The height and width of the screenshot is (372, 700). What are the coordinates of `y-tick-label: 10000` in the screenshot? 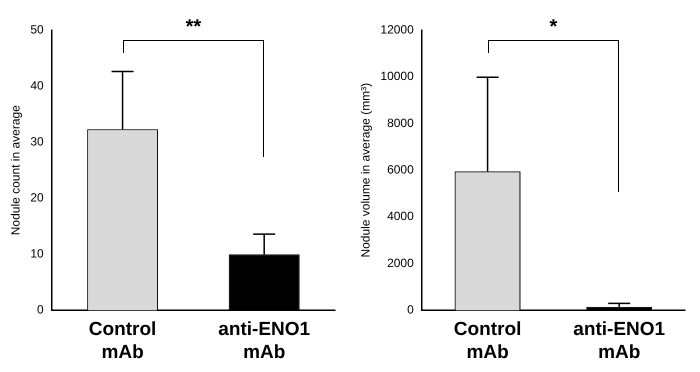 It's located at (397, 76).